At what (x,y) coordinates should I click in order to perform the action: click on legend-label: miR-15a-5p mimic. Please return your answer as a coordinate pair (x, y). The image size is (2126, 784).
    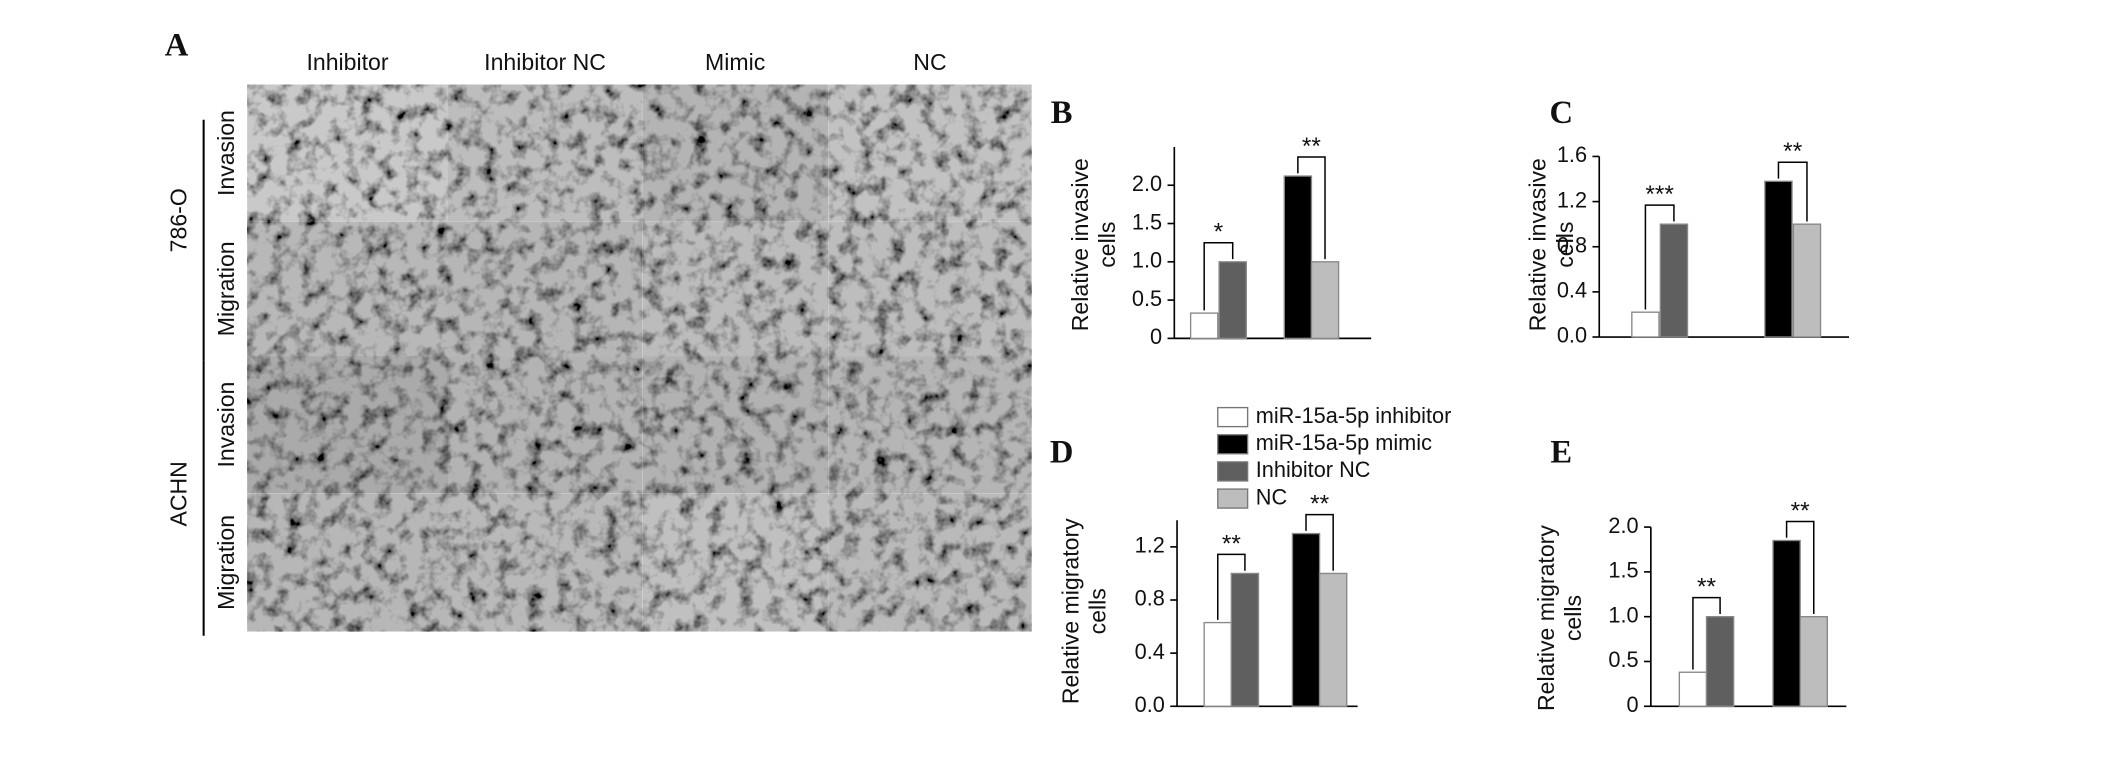
    Looking at the image, I should click on (1344, 442).